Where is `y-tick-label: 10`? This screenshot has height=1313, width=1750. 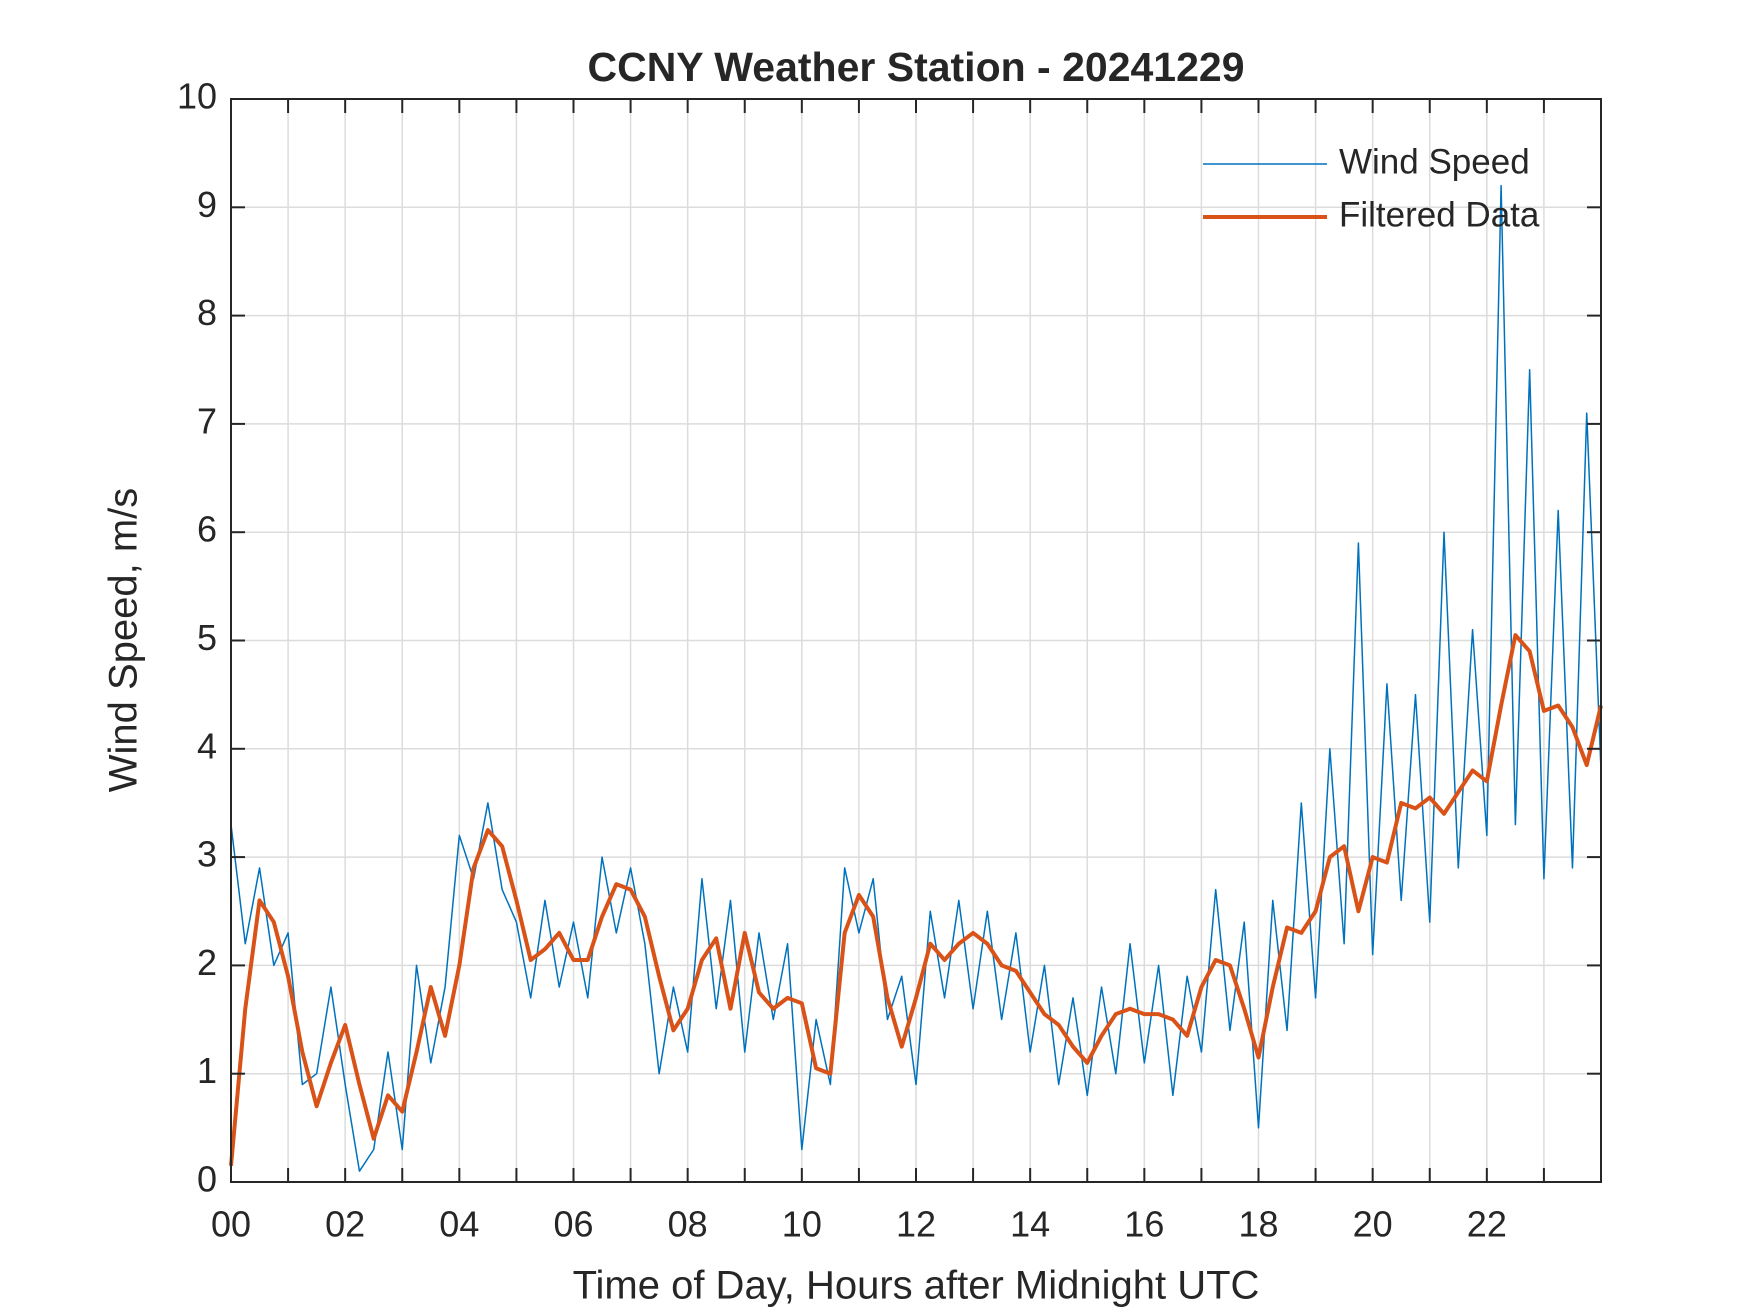 y-tick-label: 10 is located at coordinates (197, 96).